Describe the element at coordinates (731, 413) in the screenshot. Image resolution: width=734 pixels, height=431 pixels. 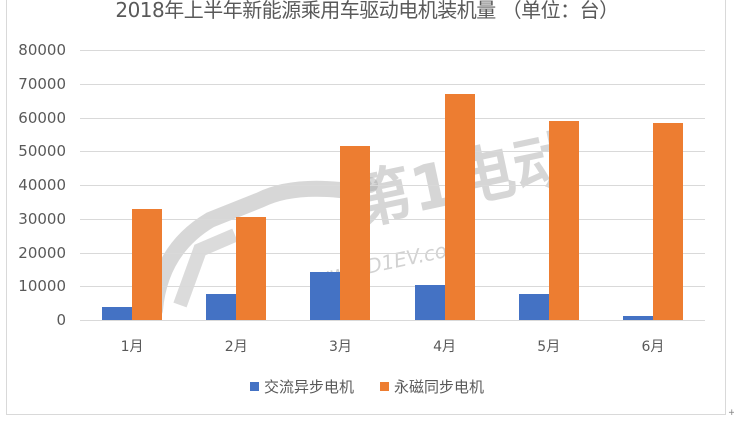
I see `anchor-icon: +` at that location.